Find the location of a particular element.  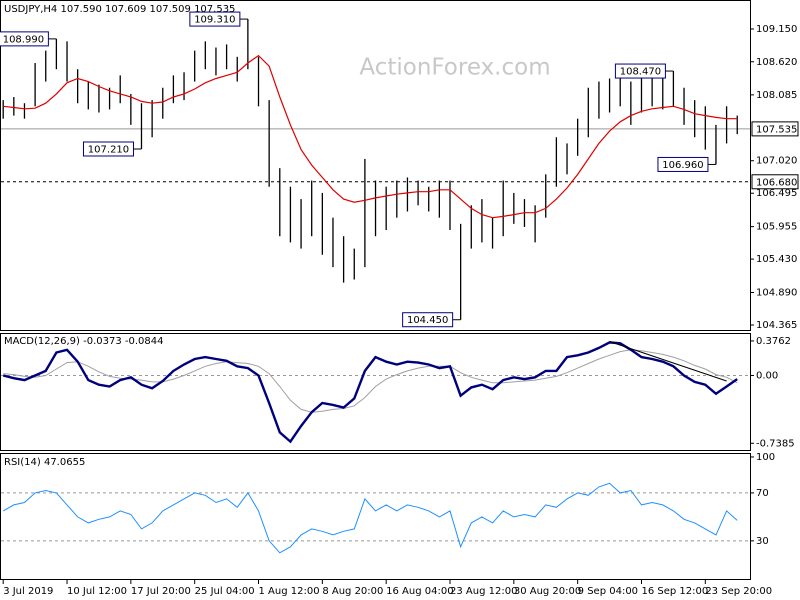

y-tick-label: 105.955 is located at coordinates (776, 227).